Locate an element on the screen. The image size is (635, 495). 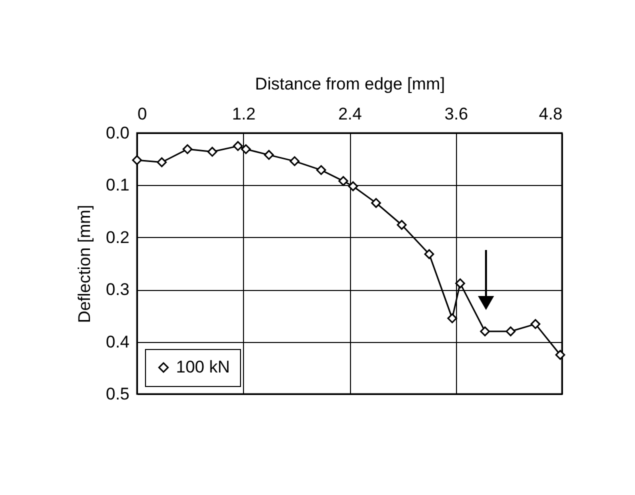
y-tick-label: 0.5 is located at coordinates (118, 394).